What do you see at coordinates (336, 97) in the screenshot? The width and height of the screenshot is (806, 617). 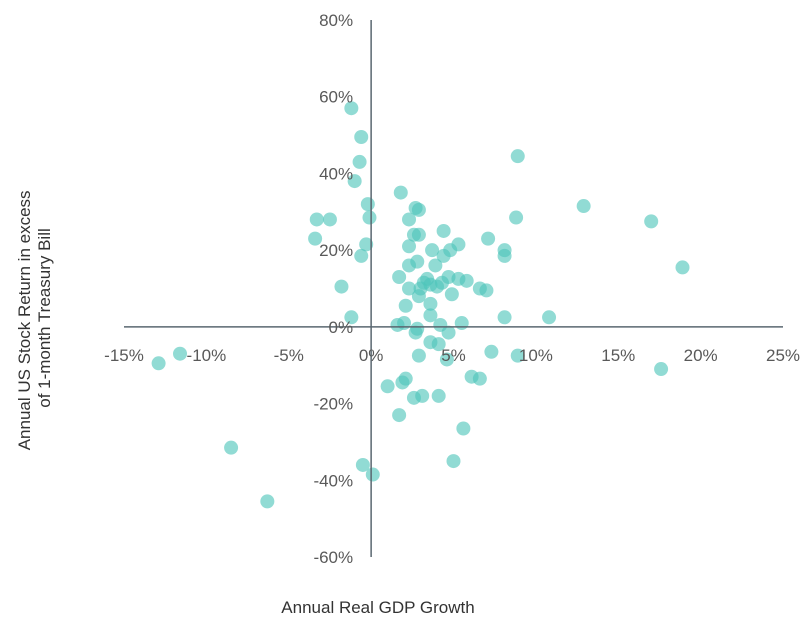 I see `y-tick-label: 60%` at bounding box center [336, 97].